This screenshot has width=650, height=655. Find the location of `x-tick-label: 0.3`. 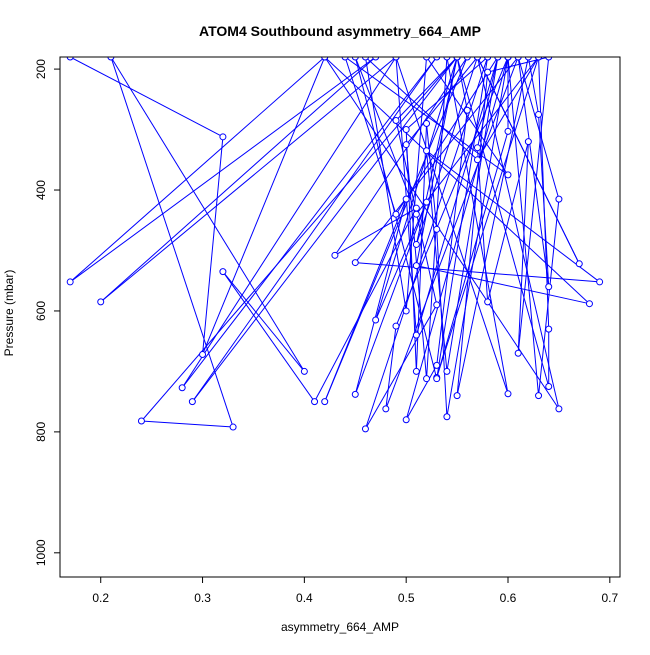

x-tick-label: 0.3 is located at coordinates (202, 598).